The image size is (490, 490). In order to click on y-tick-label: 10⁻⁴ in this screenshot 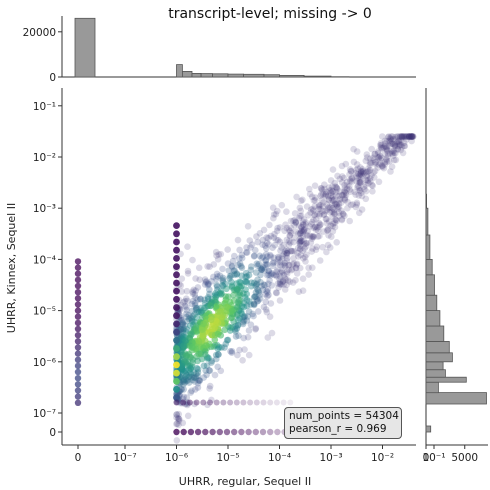, I will do `click(44, 260)`.